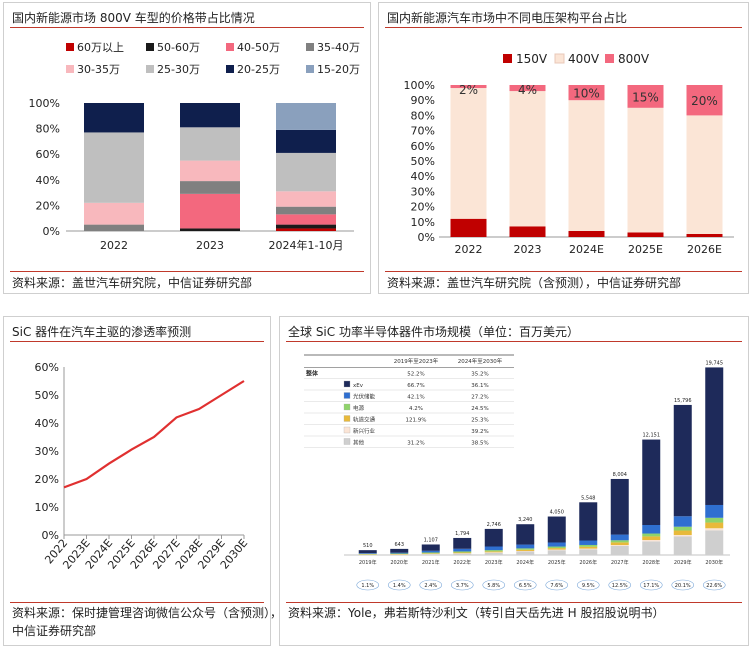 The width and height of the screenshot is (752, 649). Describe the element at coordinates (683, 586) in the screenshot. I see `growth-value: 20.1%` at that location.